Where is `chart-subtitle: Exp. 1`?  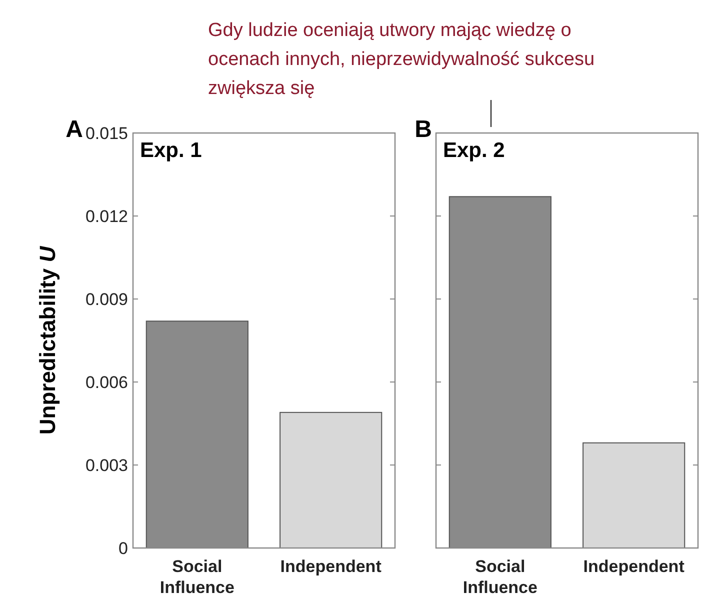
chart-subtitle: Exp. 1 is located at coordinates (171, 150).